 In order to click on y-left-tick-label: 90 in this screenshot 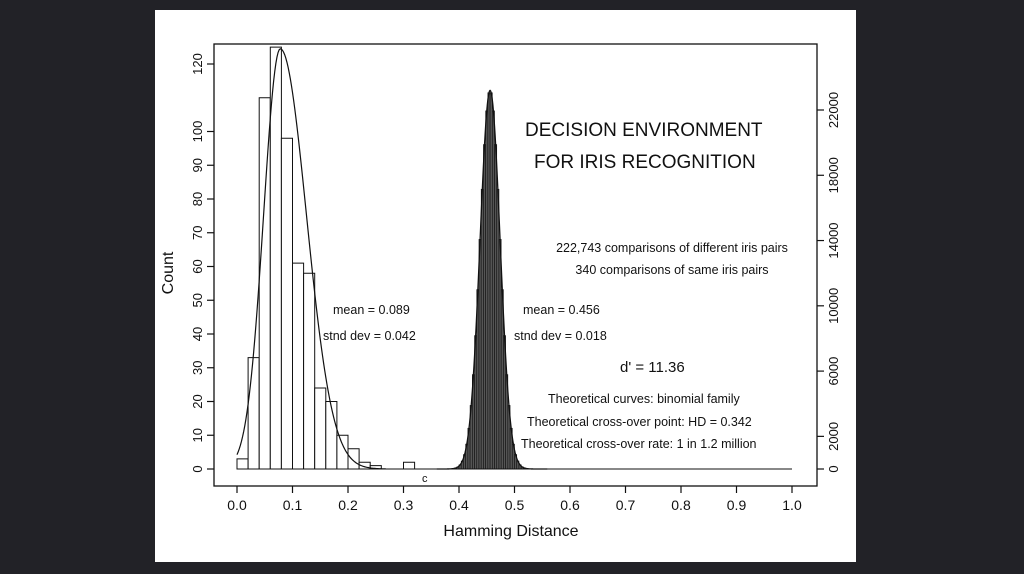, I will do `click(197, 165)`.